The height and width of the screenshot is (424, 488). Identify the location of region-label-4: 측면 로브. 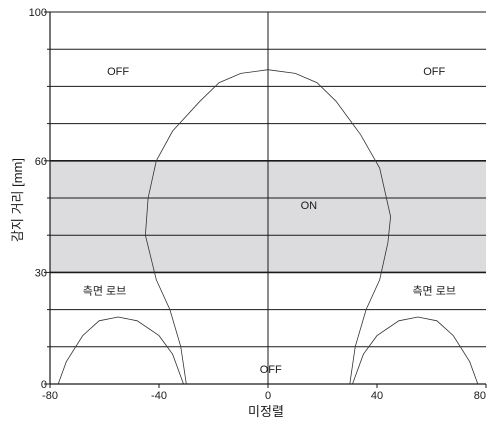
(434, 291).